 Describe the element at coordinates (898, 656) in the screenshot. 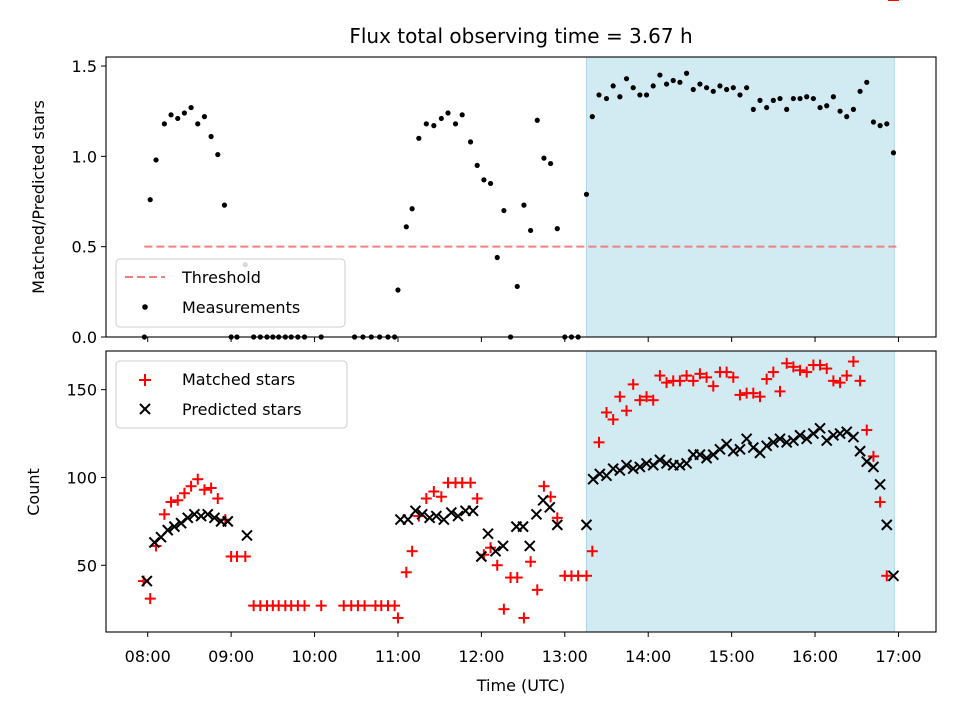

I see `x-tick-label: 17:00` at that location.